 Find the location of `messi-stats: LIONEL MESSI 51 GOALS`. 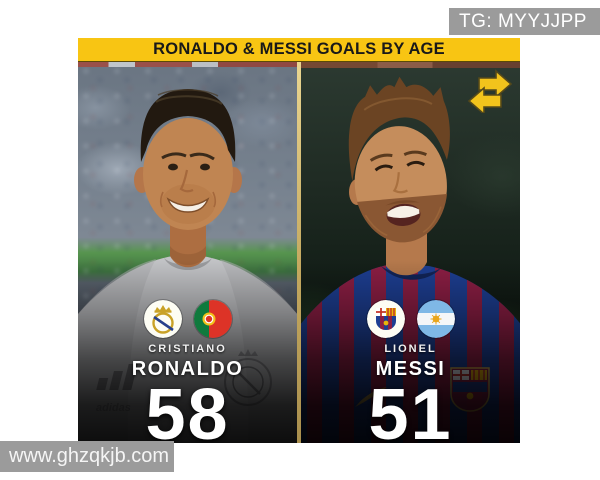

messi-stats: LIONEL MESSI 51 GOALS is located at coordinates (410, 371).